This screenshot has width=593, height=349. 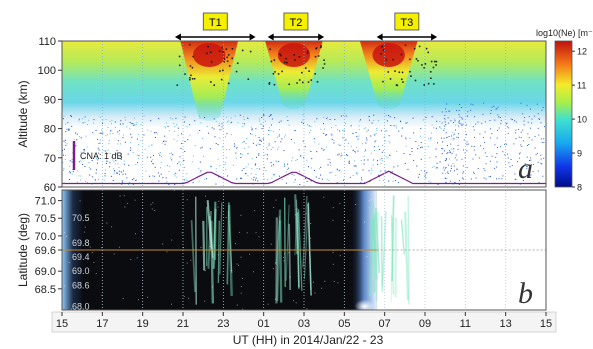 I want to click on x-tick-label: 15, so click(x=546, y=324).